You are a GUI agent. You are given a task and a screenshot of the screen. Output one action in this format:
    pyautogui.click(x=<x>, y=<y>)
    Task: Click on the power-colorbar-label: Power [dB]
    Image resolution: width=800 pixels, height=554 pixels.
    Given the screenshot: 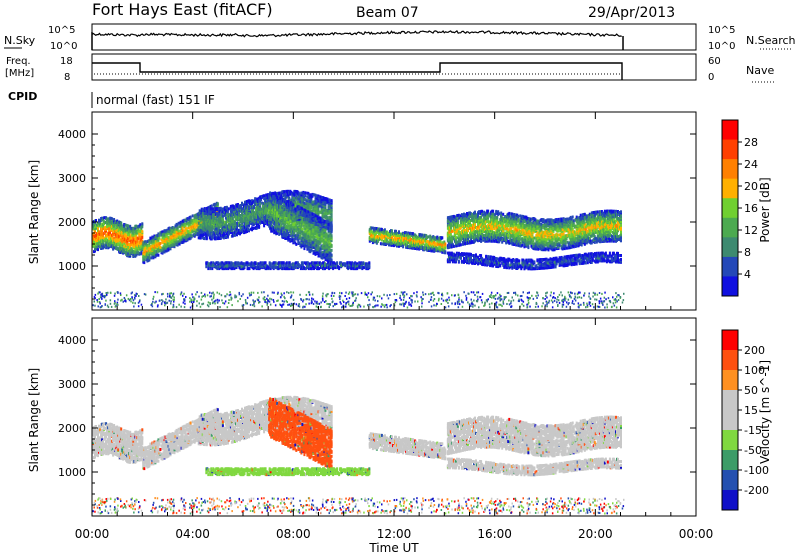 What is the action you would take?
    pyautogui.click(x=765, y=209)
    